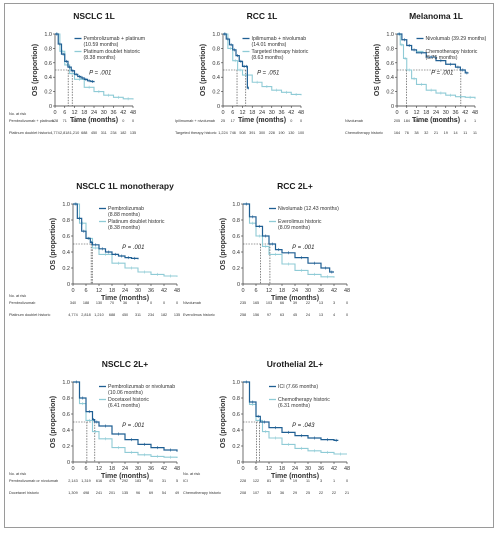 The height and width of the screenshot is (533, 500). Describe the element at coordinates (125, 364) in the screenshot. I see `panel-title: NSCLC 2L+` at that location.